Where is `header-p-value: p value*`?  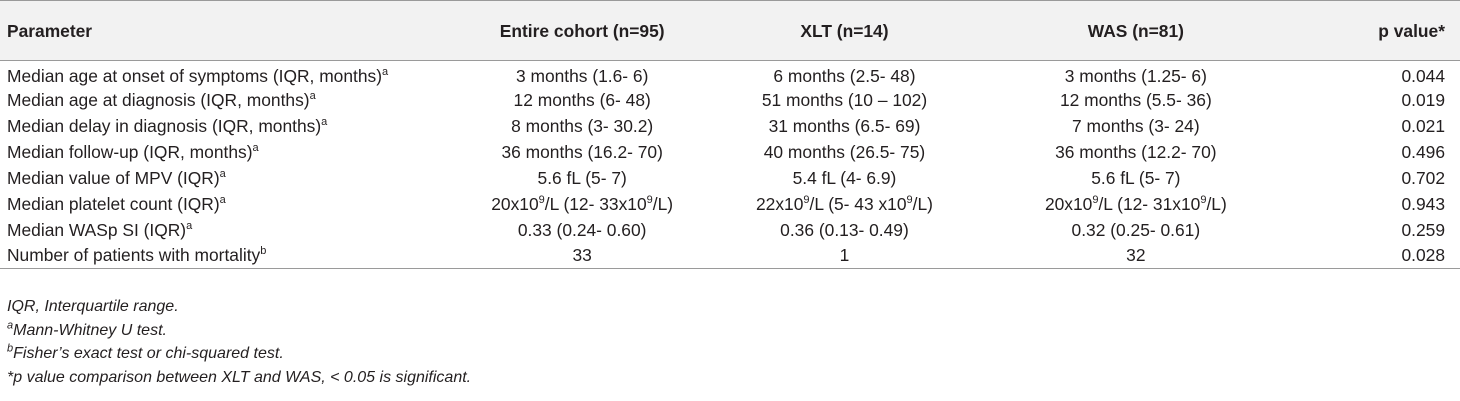
header-p-value: p value* is located at coordinates (1382, 30).